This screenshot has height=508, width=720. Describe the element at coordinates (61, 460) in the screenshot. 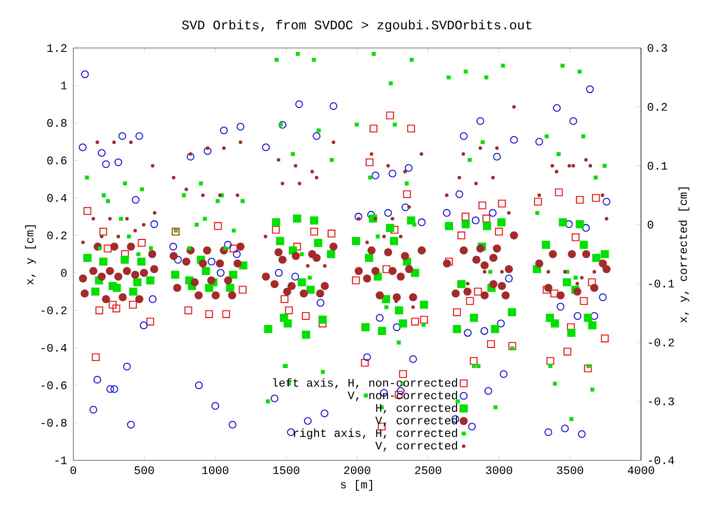

I see `y-tick-label: -1` at that location.